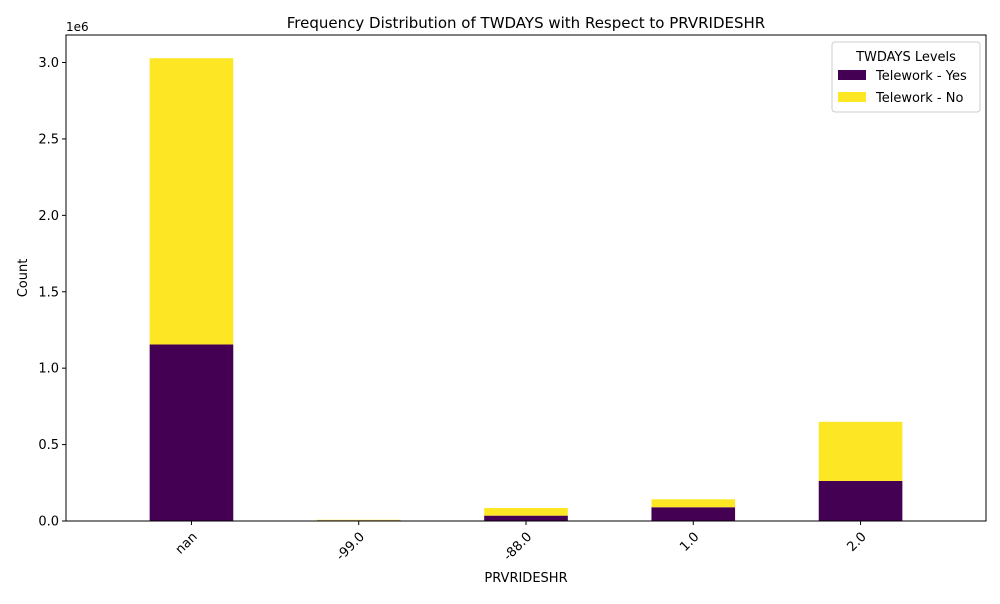 This screenshot has width=1000, height=604. I want to click on x-tick-label: -88.0, so click(518, 547).